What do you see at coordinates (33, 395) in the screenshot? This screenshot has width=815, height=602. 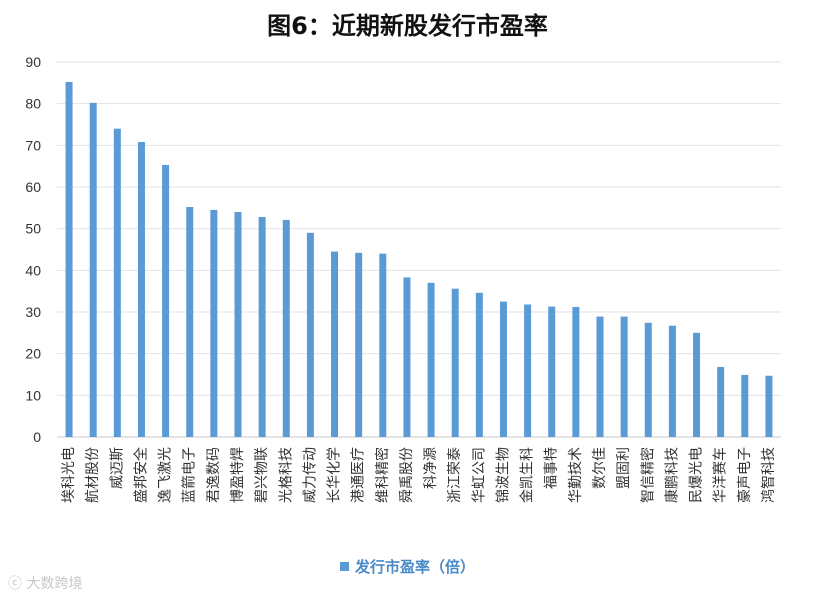 I see `y-tick-label: 10` at bounding box center [33, 395].